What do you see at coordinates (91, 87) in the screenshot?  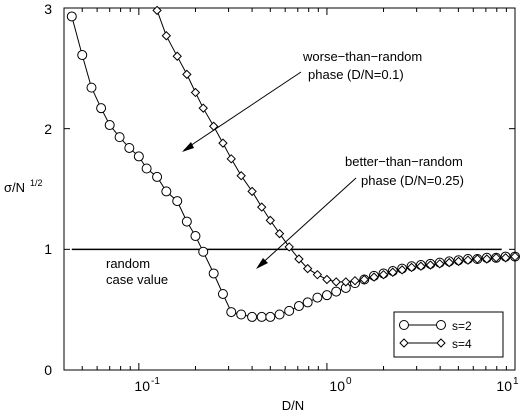 I see `point-s=2-2` at bounding box center [91, 87].